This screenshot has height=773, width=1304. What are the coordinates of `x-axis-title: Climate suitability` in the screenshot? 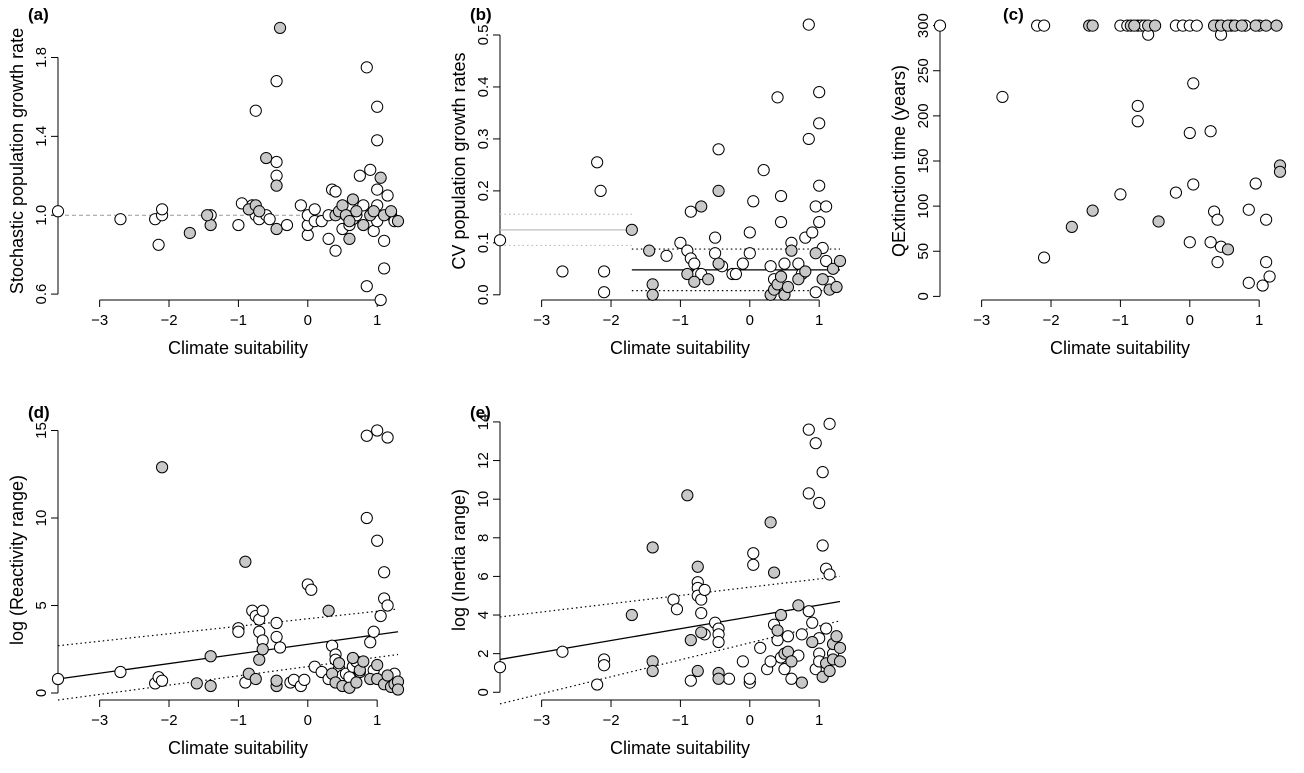 It's located at (238, 348).